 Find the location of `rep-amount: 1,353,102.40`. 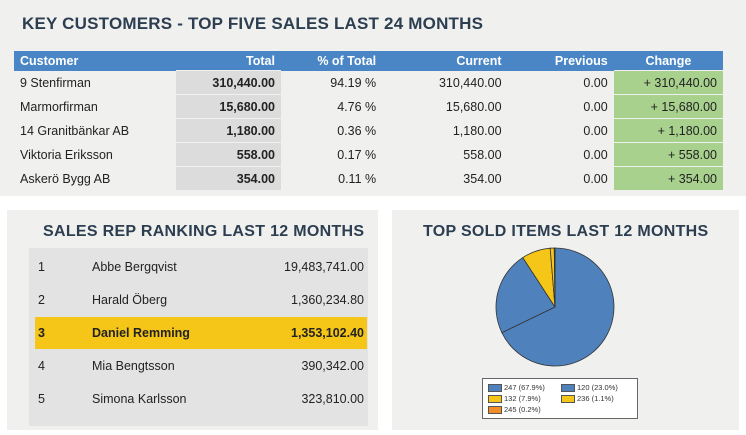

rep-amount: 1,353,102.40 is located at coordinates (327, 333).